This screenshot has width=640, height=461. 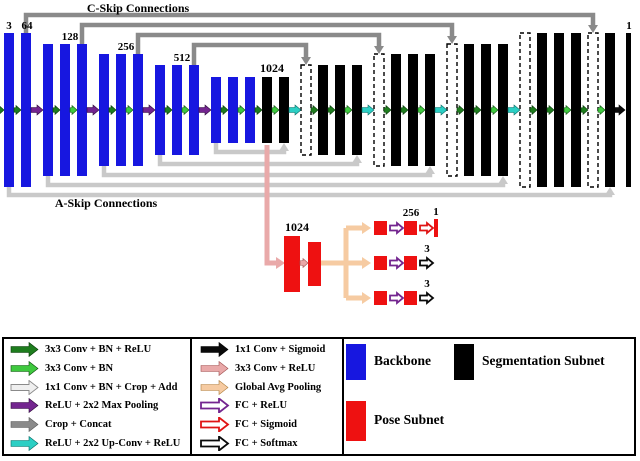 I want to click on legend-arrow-icon-fcs, so click(x=215, y=425).